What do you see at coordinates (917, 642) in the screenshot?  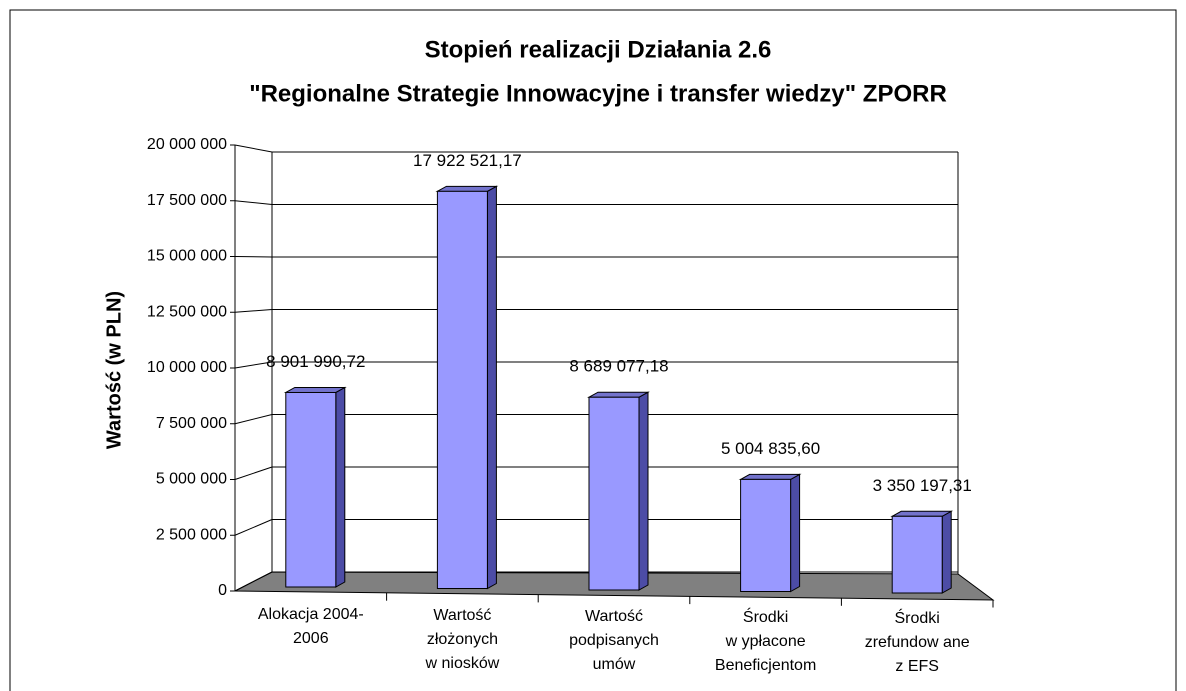 I see `x-tick-label: Środki zrefundow ane z EFS` at bounding box center [917, 642].